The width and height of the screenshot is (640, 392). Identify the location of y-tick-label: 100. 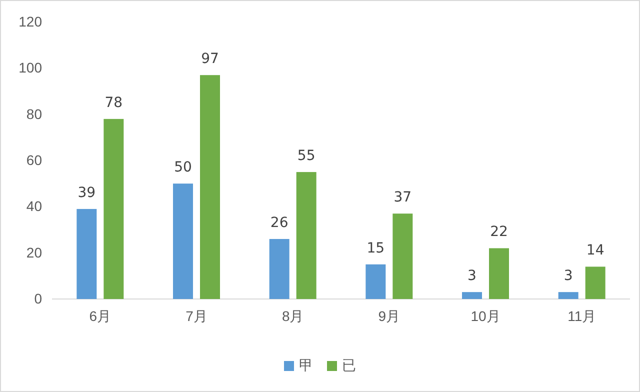
(30, 68).